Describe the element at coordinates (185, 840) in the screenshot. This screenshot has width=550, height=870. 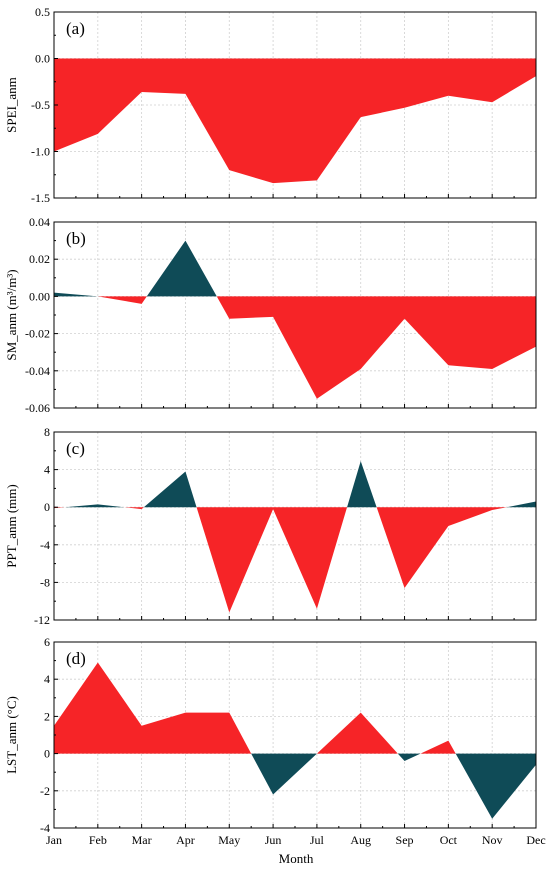
I see `x-tick-label: Apr` at that location.